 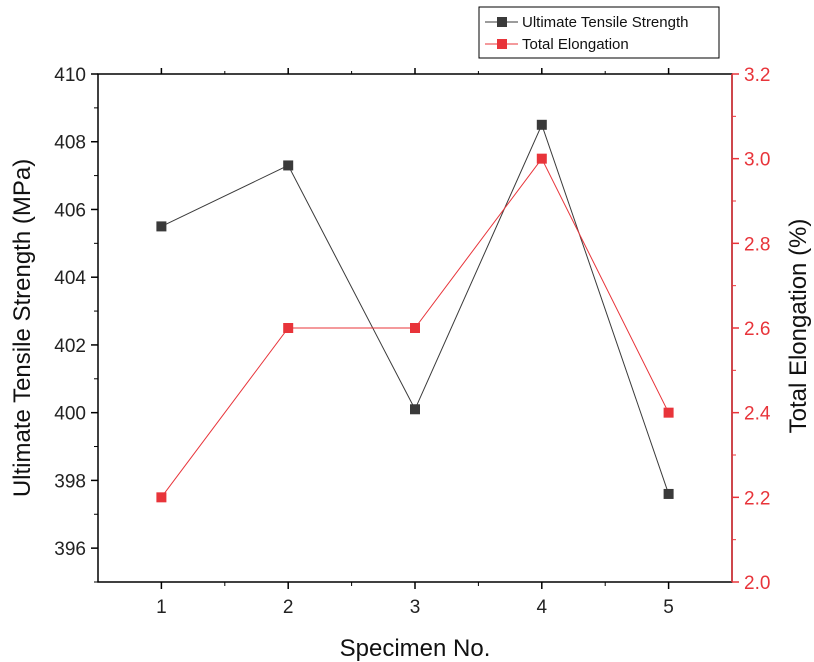 I want to click on left-axis-ticks: 396 398 400 402 404 406 408 410, so click(x=76, y=324).